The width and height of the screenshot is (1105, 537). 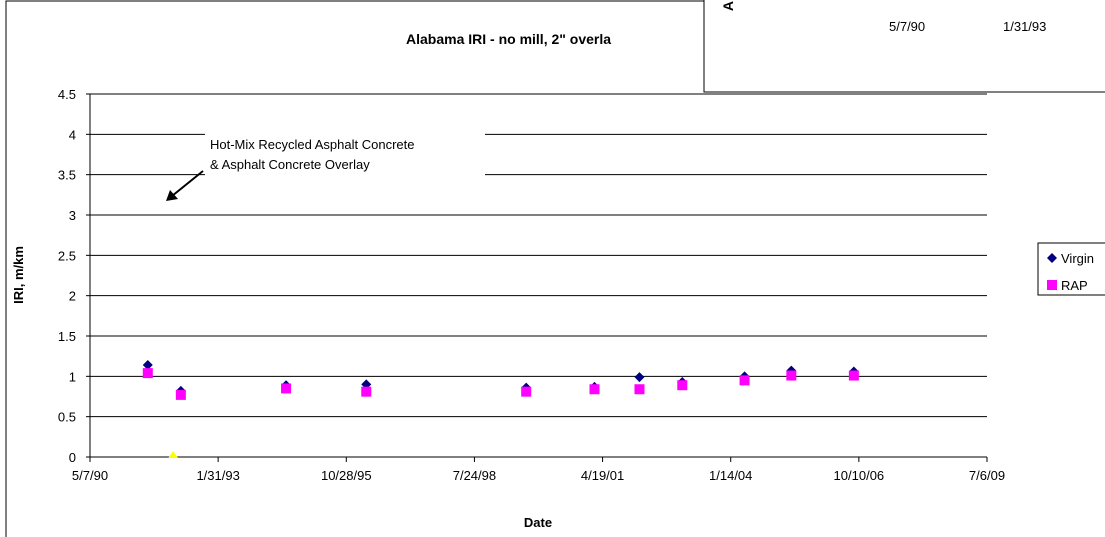 I want to click on inset-frame, so click(x=904, y=46).